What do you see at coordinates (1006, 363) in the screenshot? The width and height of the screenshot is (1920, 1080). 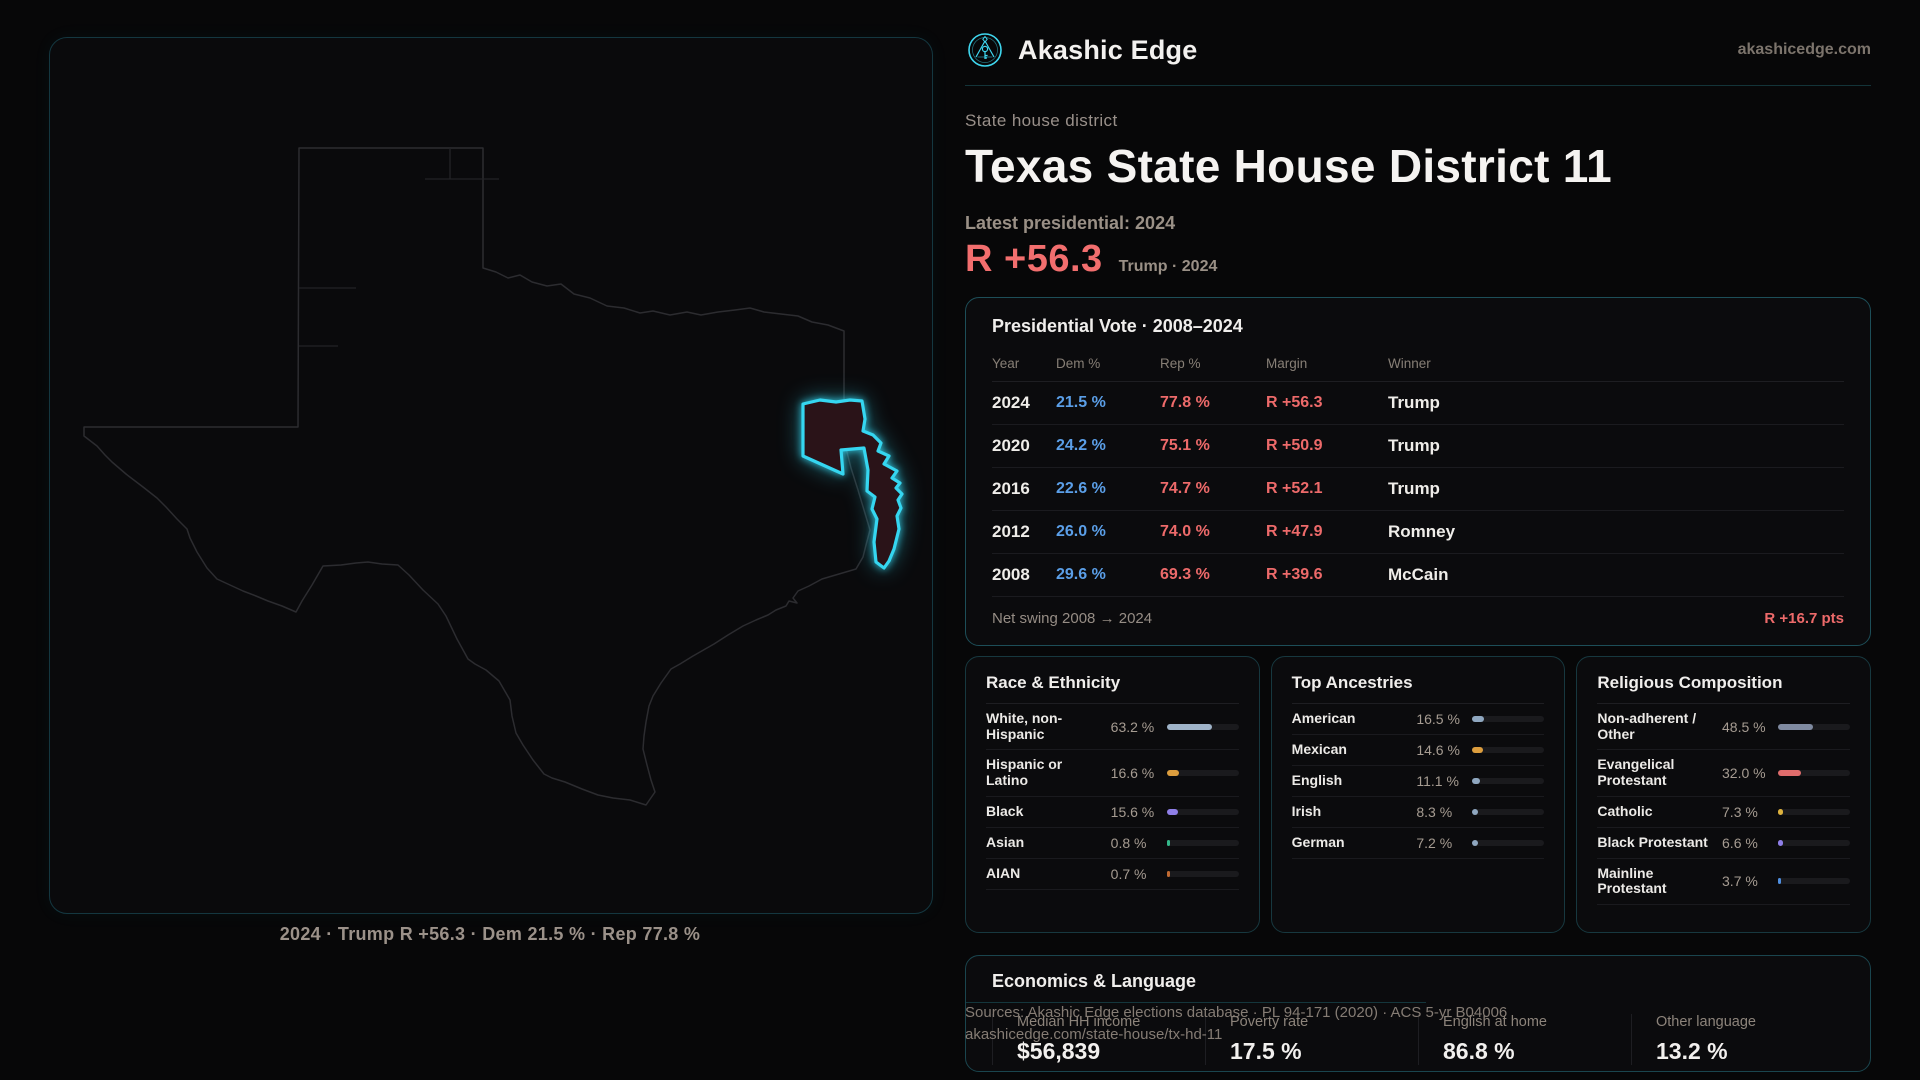 I see `col-header-year: Year` at bounding box center [1006, 363].